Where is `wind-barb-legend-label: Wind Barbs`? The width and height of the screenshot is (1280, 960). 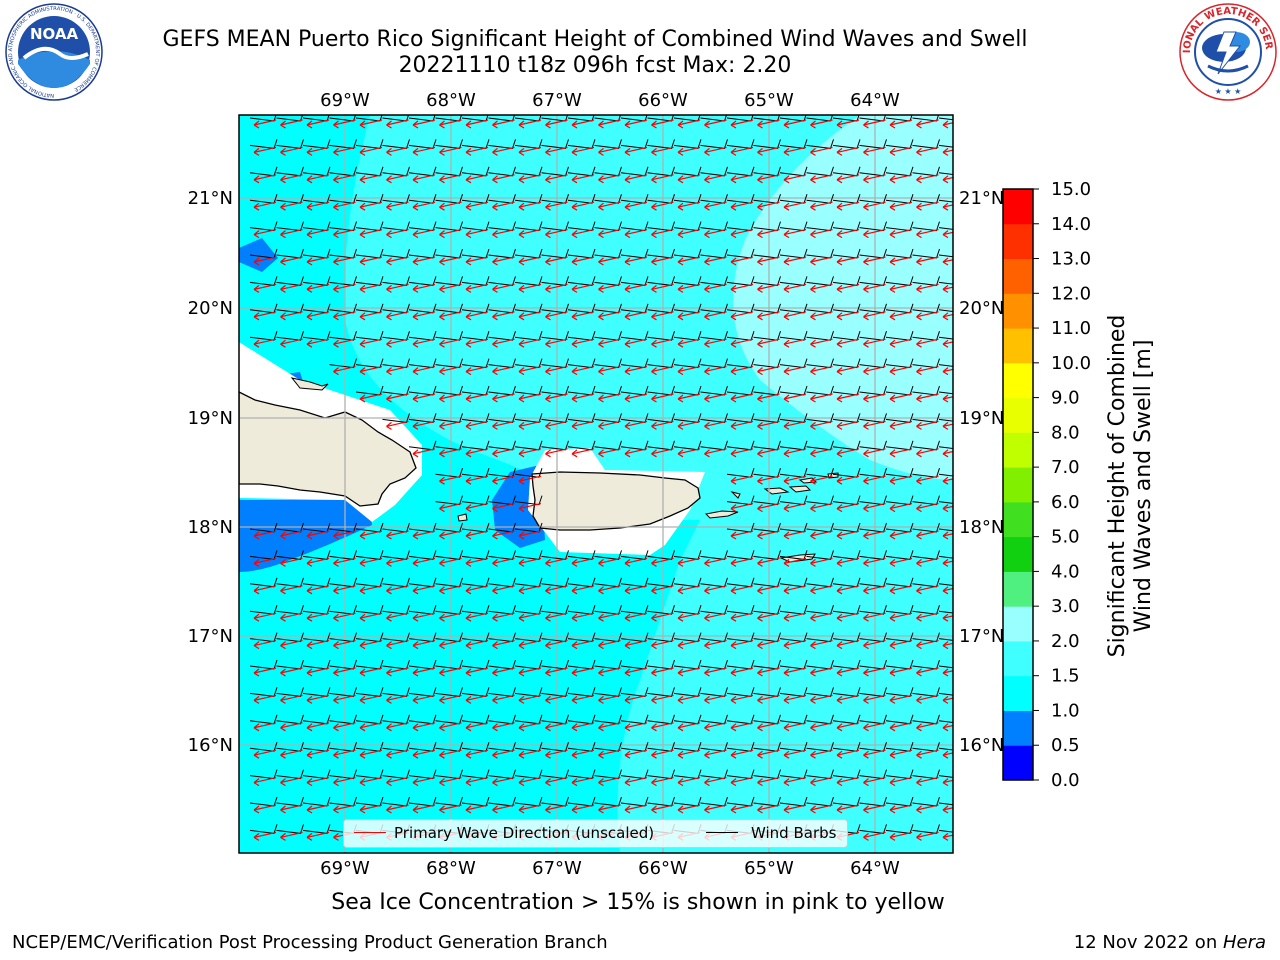 wind-barb-legend-label: Wind Barbs is located at coordinates (794, 833).